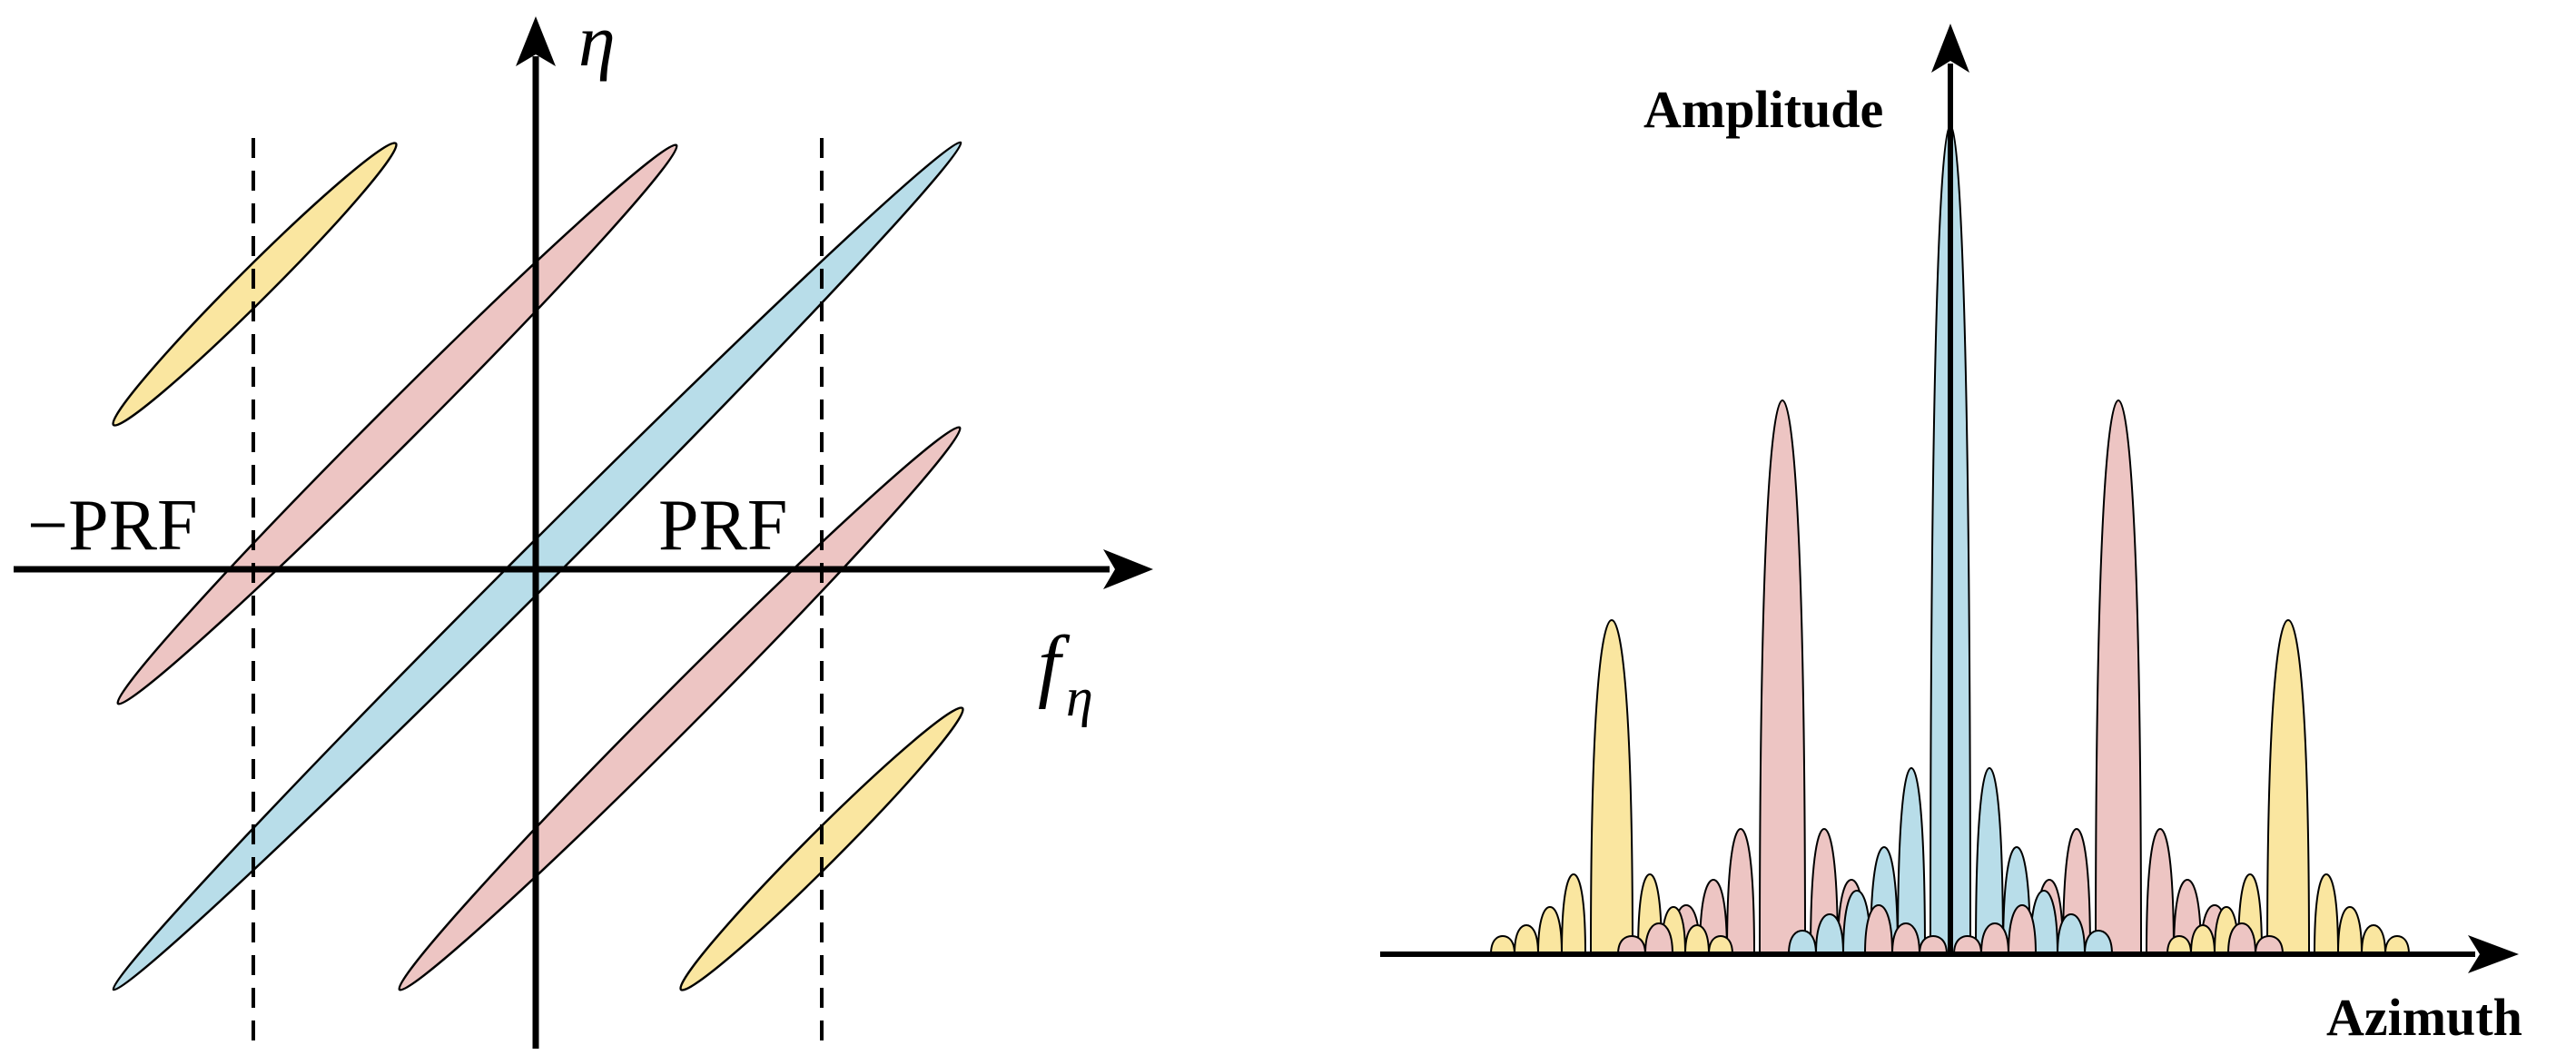 The image size is (2576, 1055). I want to click on azimuth-label: Azimuth, so click(2424, 1018).